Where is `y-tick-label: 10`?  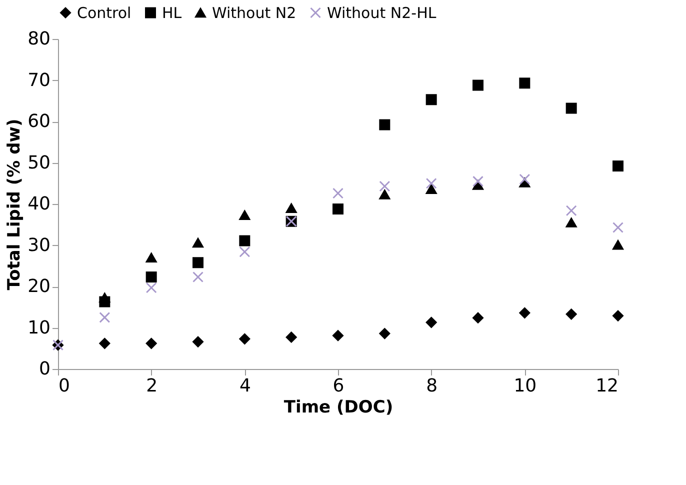 y-tick-label: 10 is located at coordinates (39, 327).